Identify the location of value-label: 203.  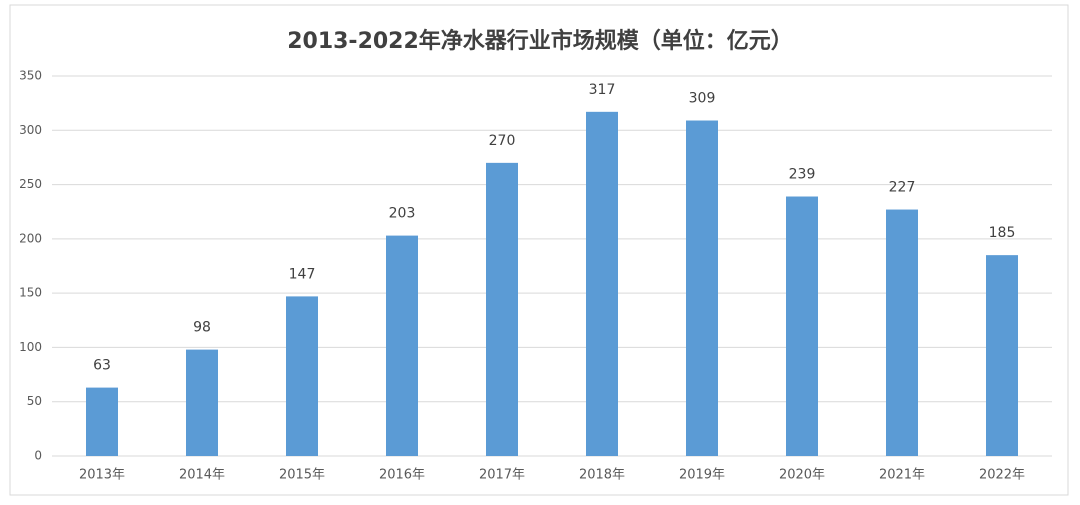
(402, 214).